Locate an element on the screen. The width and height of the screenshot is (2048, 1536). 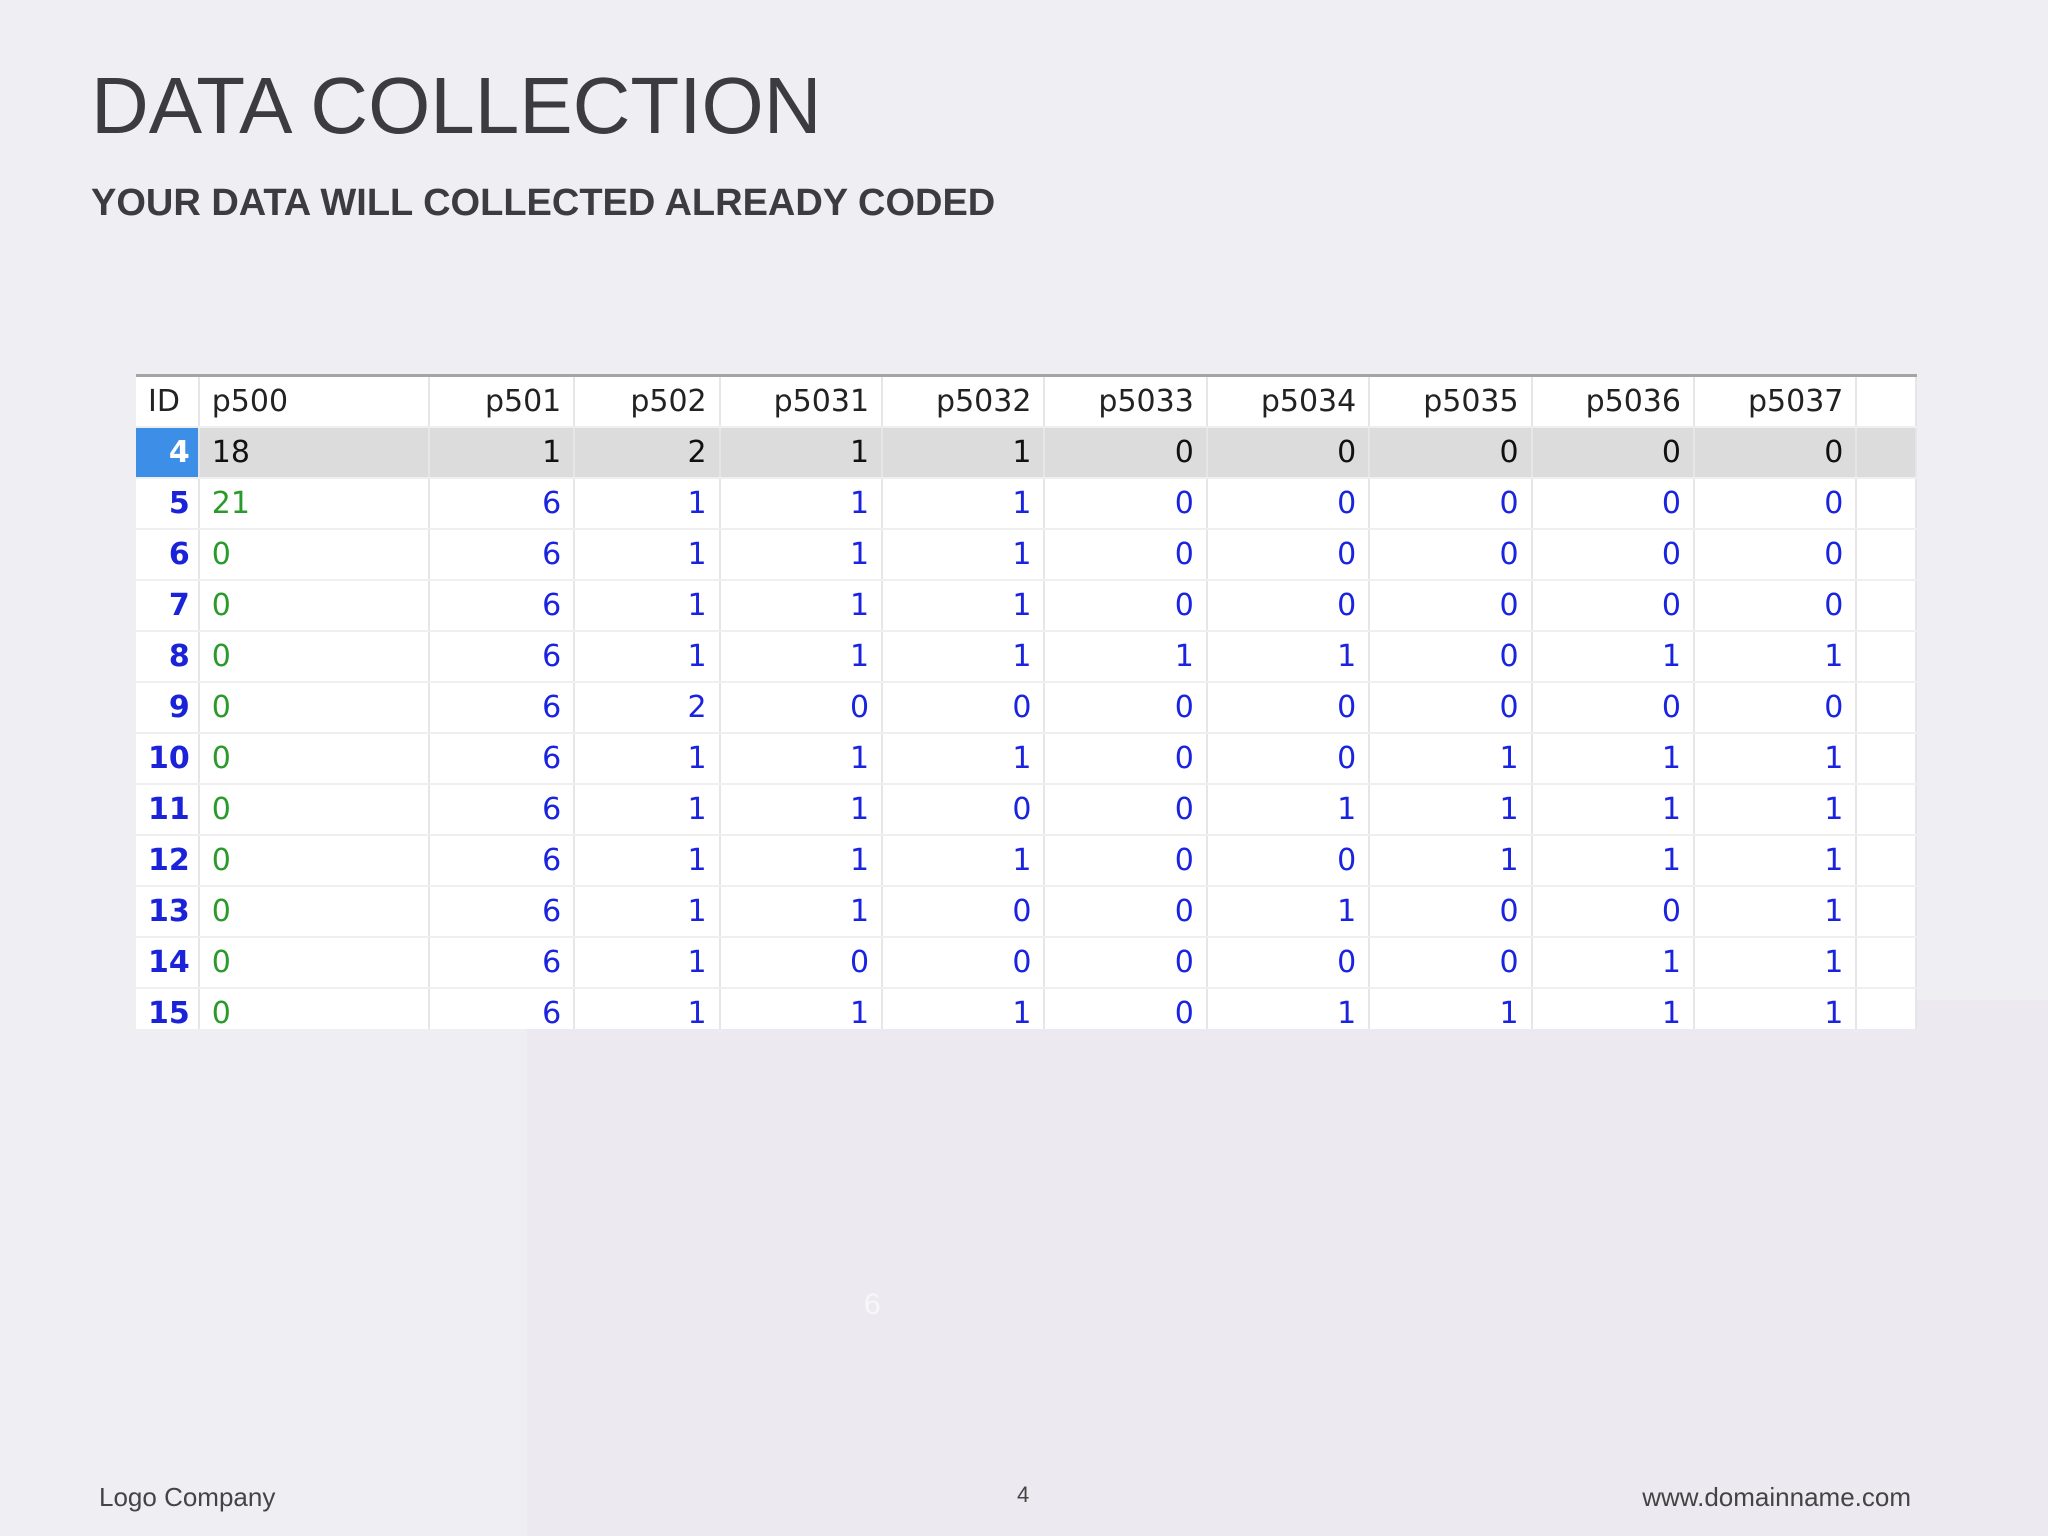
column-header-p5032: p5032 is located at coordinates (964, 402).